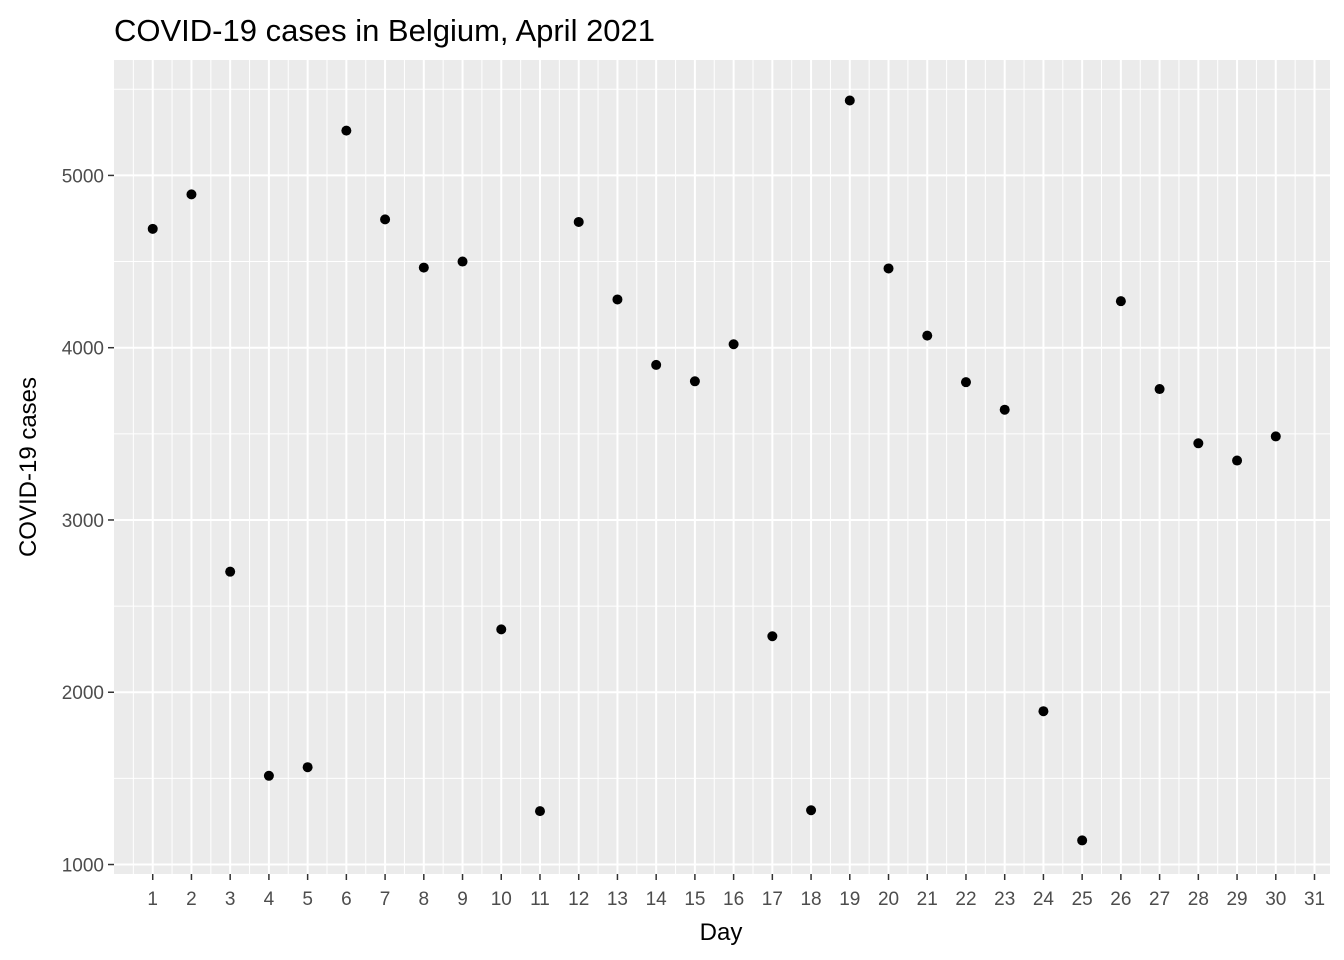 This screenshot has height=960, width=1344. Describe the element at coordinates (83, 693) in the screenshot. I see `y-tick-label: 2000` at that location.